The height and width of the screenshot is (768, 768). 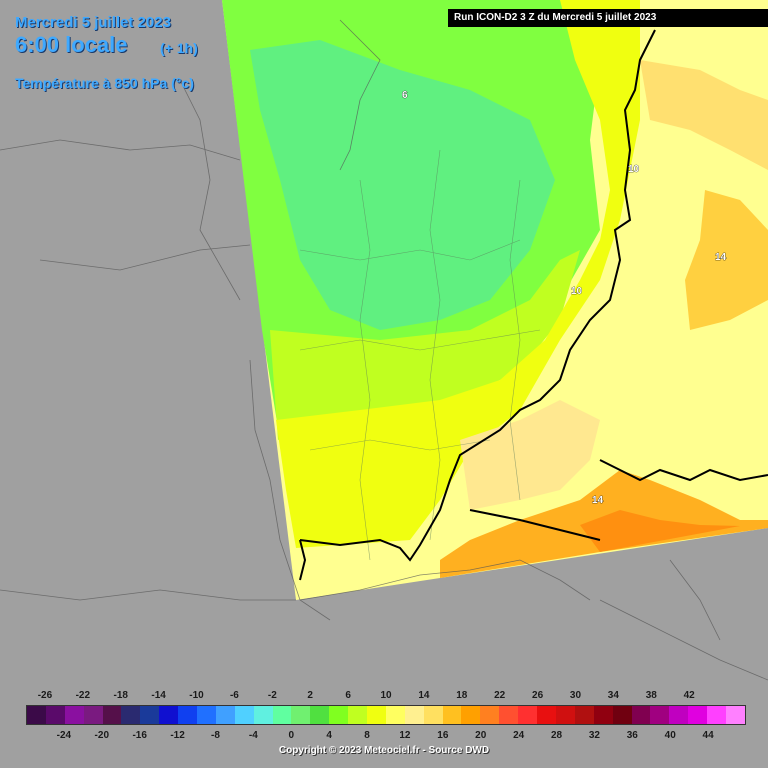 What do you see at coordinates (405, 735) in the screenshot?
I see `legend-tick-bottom: 12` at bounding box center [405, 735].